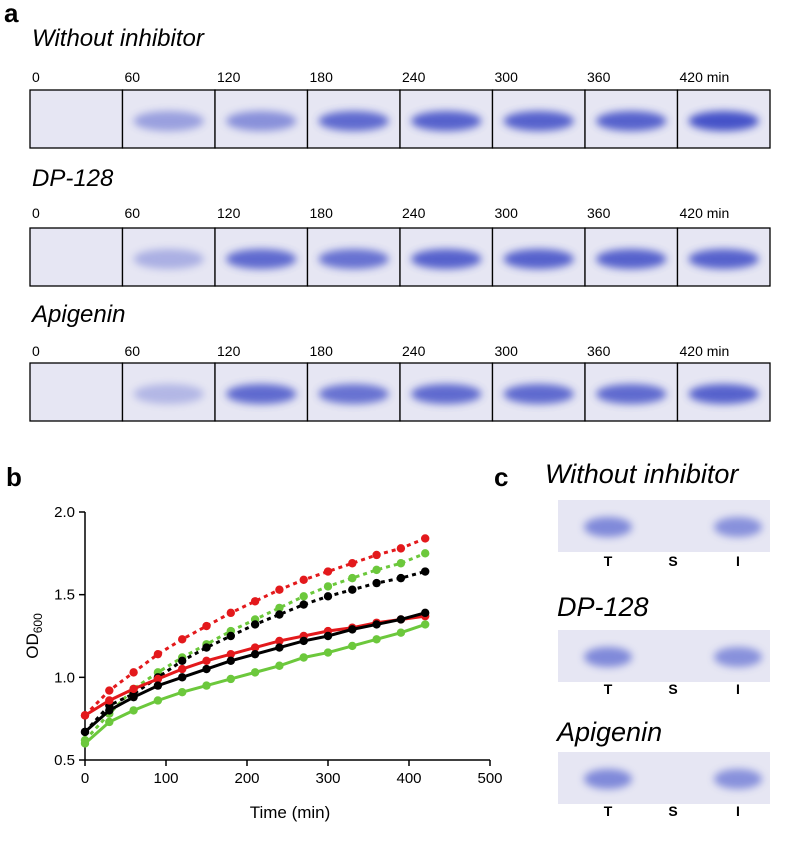  What do you see at coordinates (14, 477) in the screenshot?
I see `panel-label: b` at bounding box center [14, 477].